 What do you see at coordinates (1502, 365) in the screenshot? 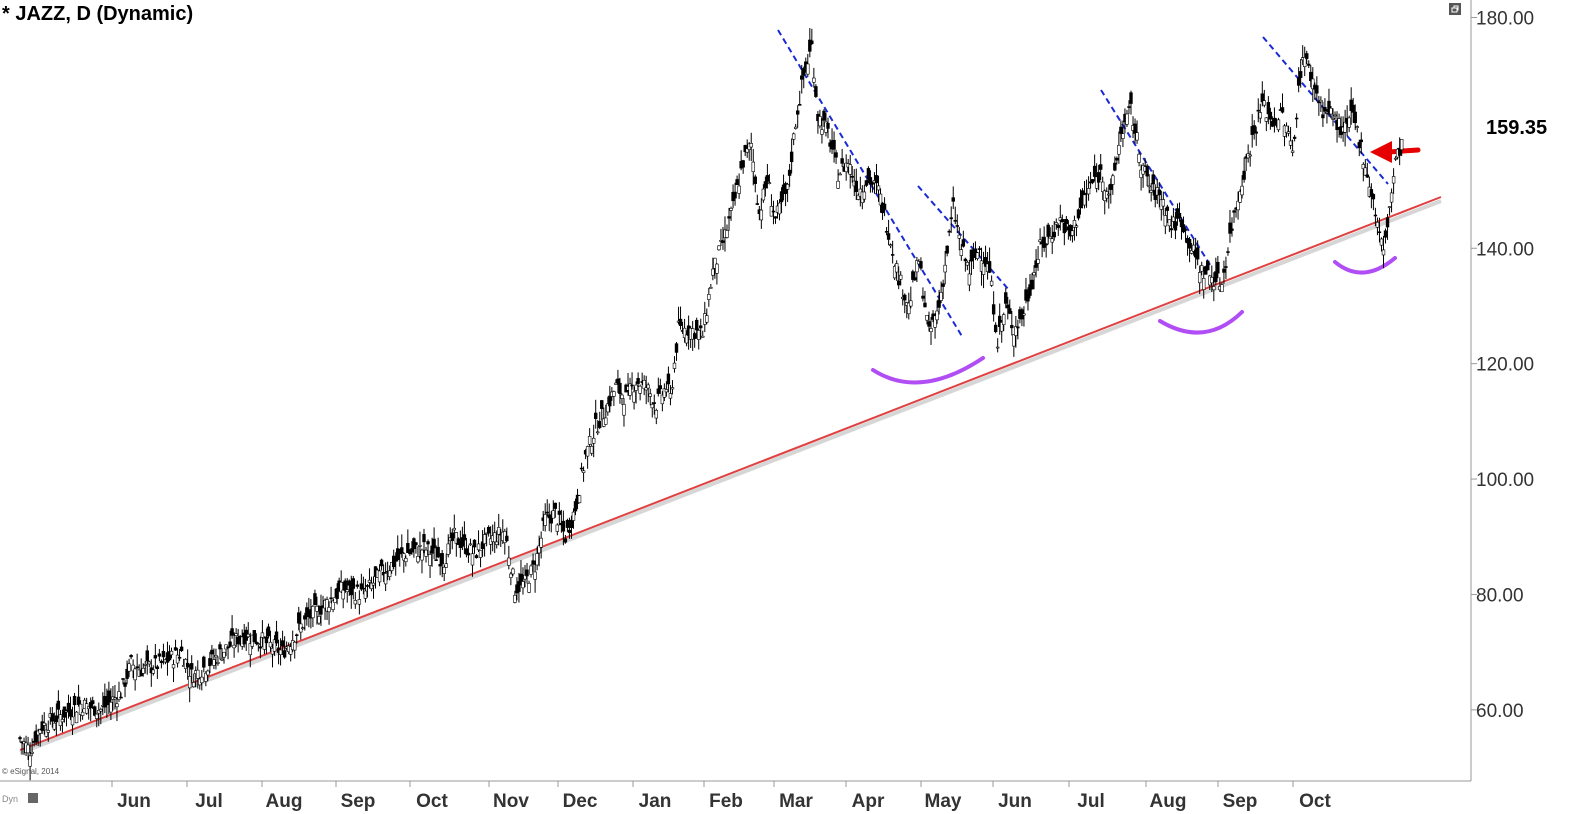
I see `price-axis: 180.00 140.00 120.00 100.00 80.00 60.00` at bounding box center [1502, 365].